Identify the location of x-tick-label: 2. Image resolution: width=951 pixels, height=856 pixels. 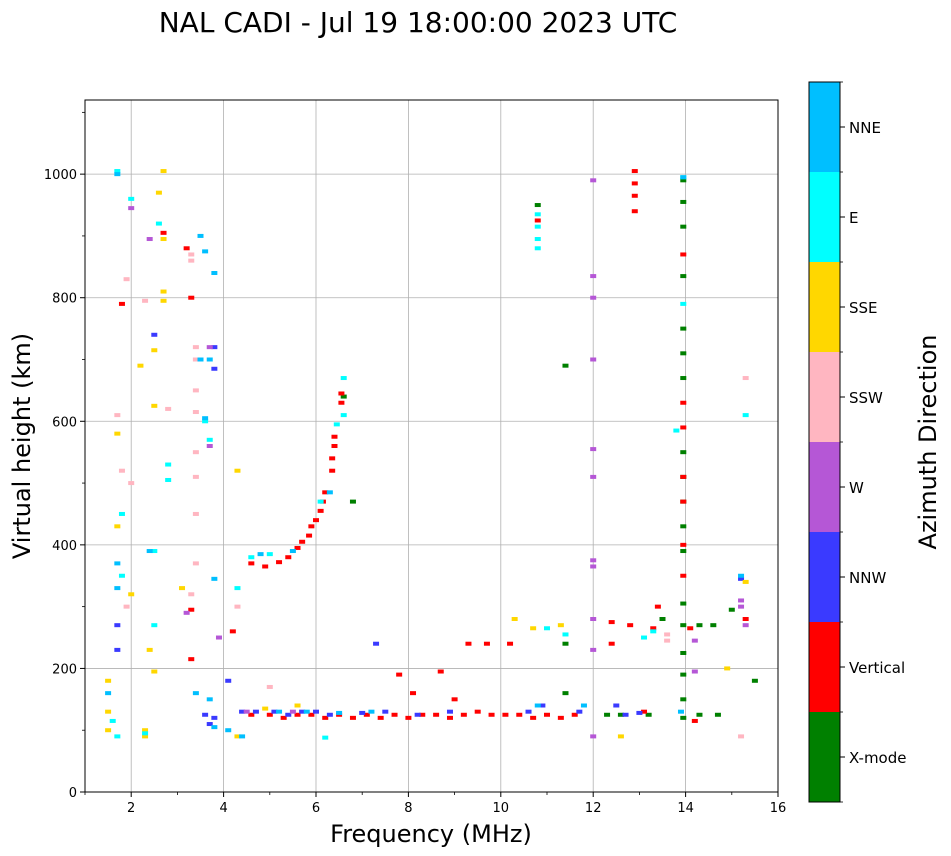
(131, 808).